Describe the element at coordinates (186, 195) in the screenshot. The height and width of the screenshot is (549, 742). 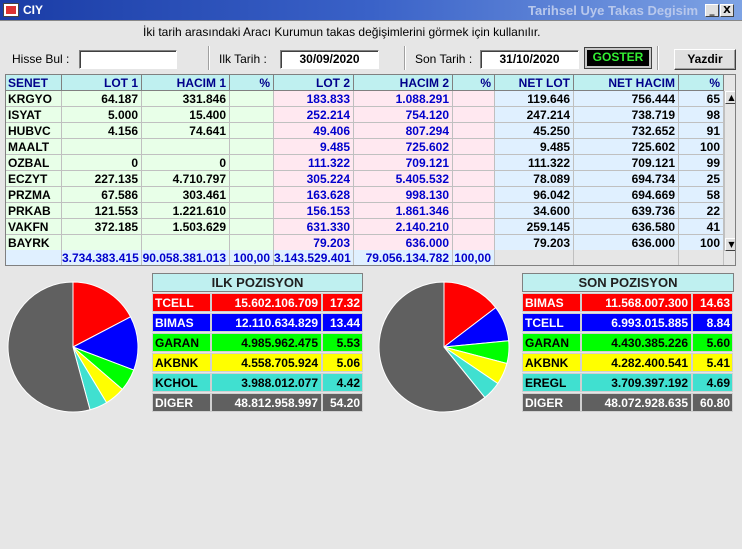
I see `cell-hacim1: 303.461` at that location.